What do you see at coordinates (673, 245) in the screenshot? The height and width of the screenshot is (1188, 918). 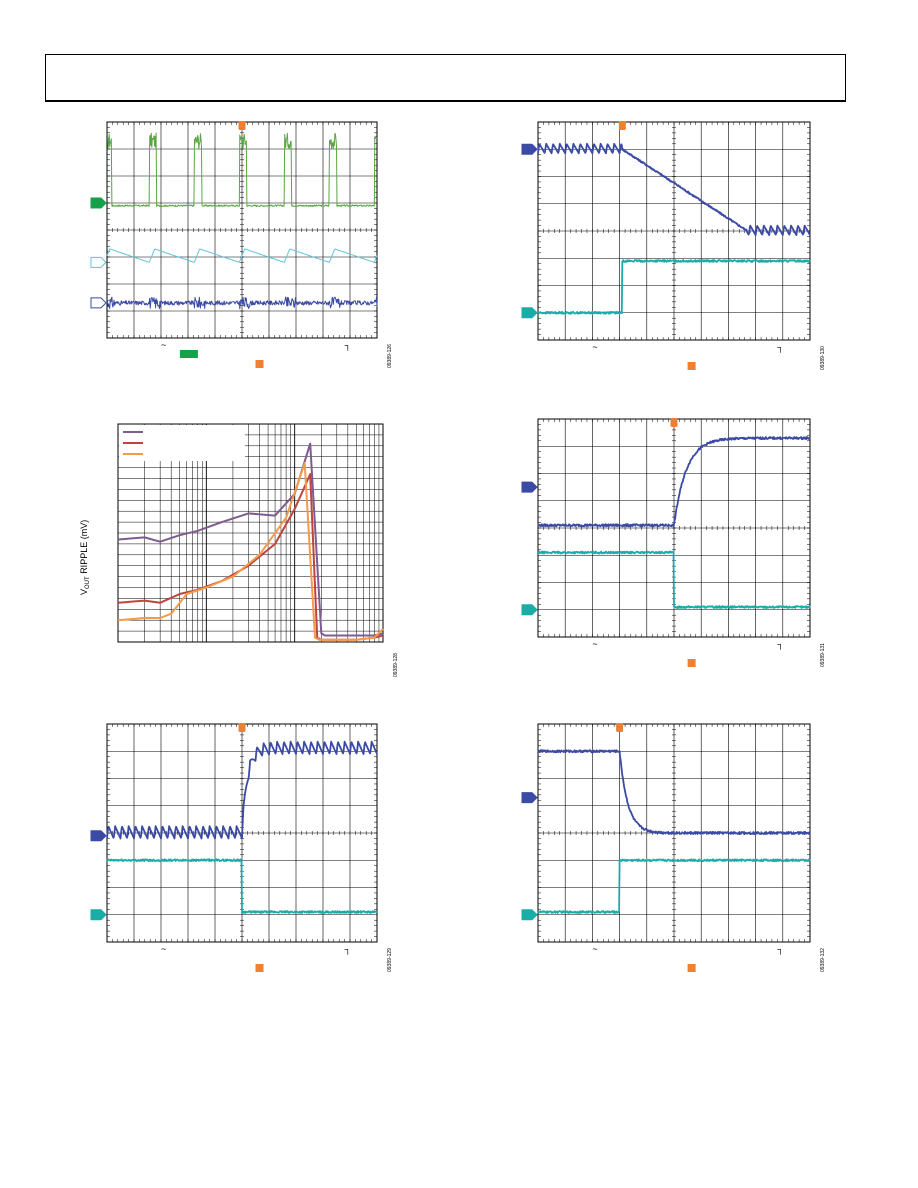 I see `scope-plot-fig130: ~ ┐ 09389-130` at bounding box center [673, 245].